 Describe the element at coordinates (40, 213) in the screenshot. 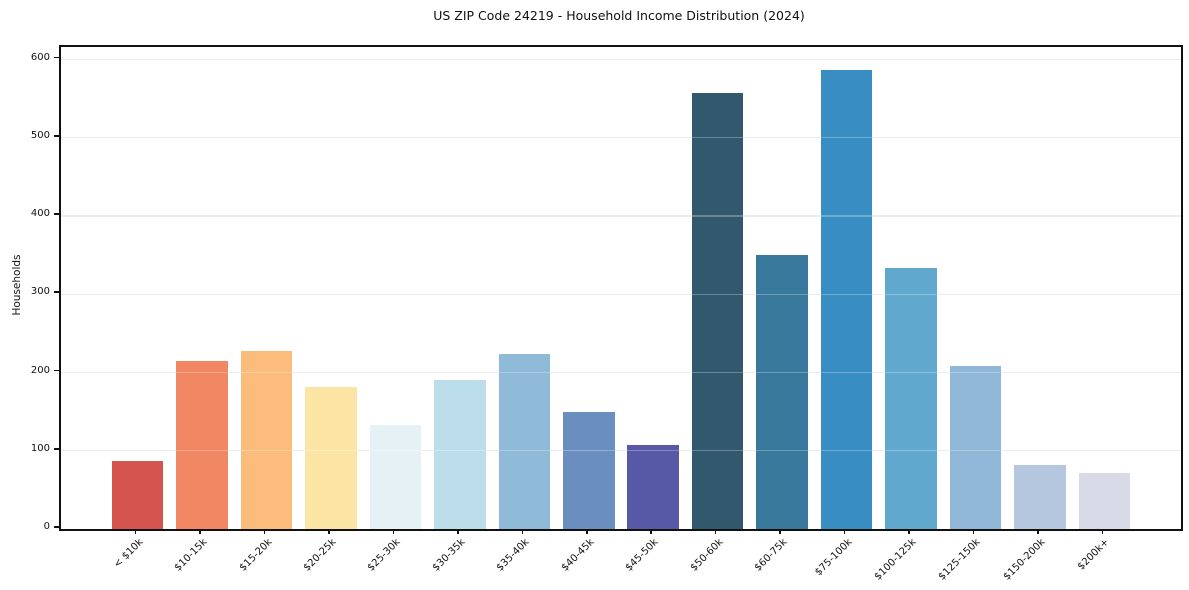

I see `y-tick-label: 400` at that location.